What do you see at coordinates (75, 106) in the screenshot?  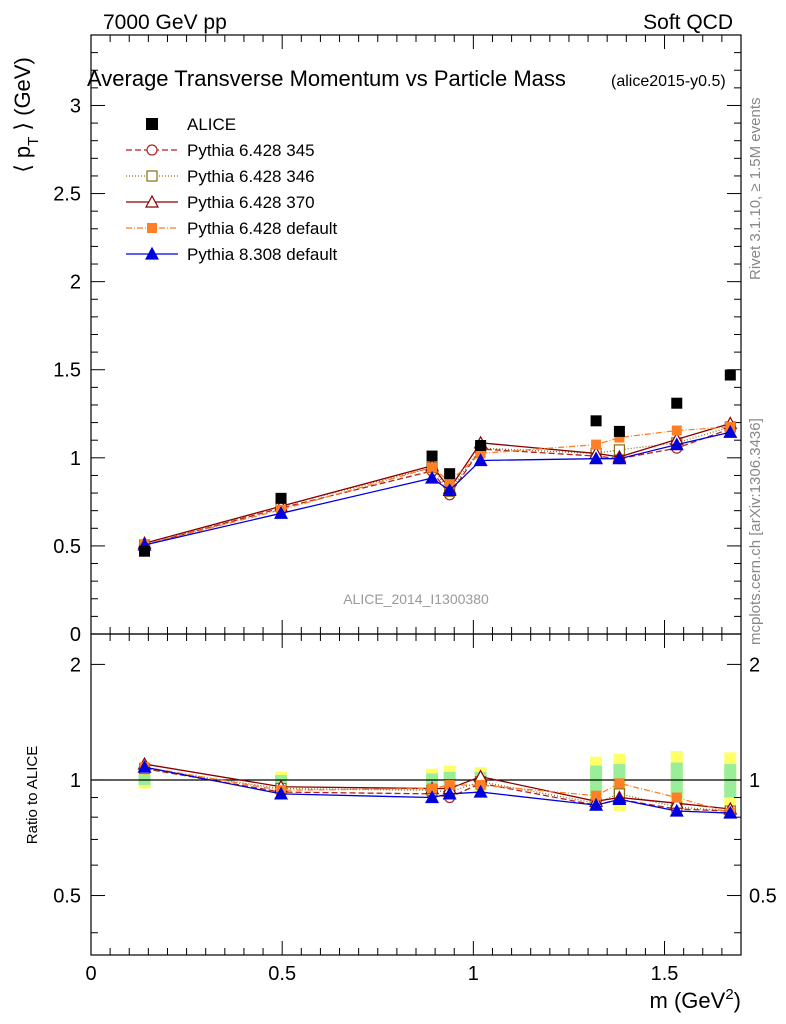 I see `y-tick-label: 3` at bounding box center [75, 106].